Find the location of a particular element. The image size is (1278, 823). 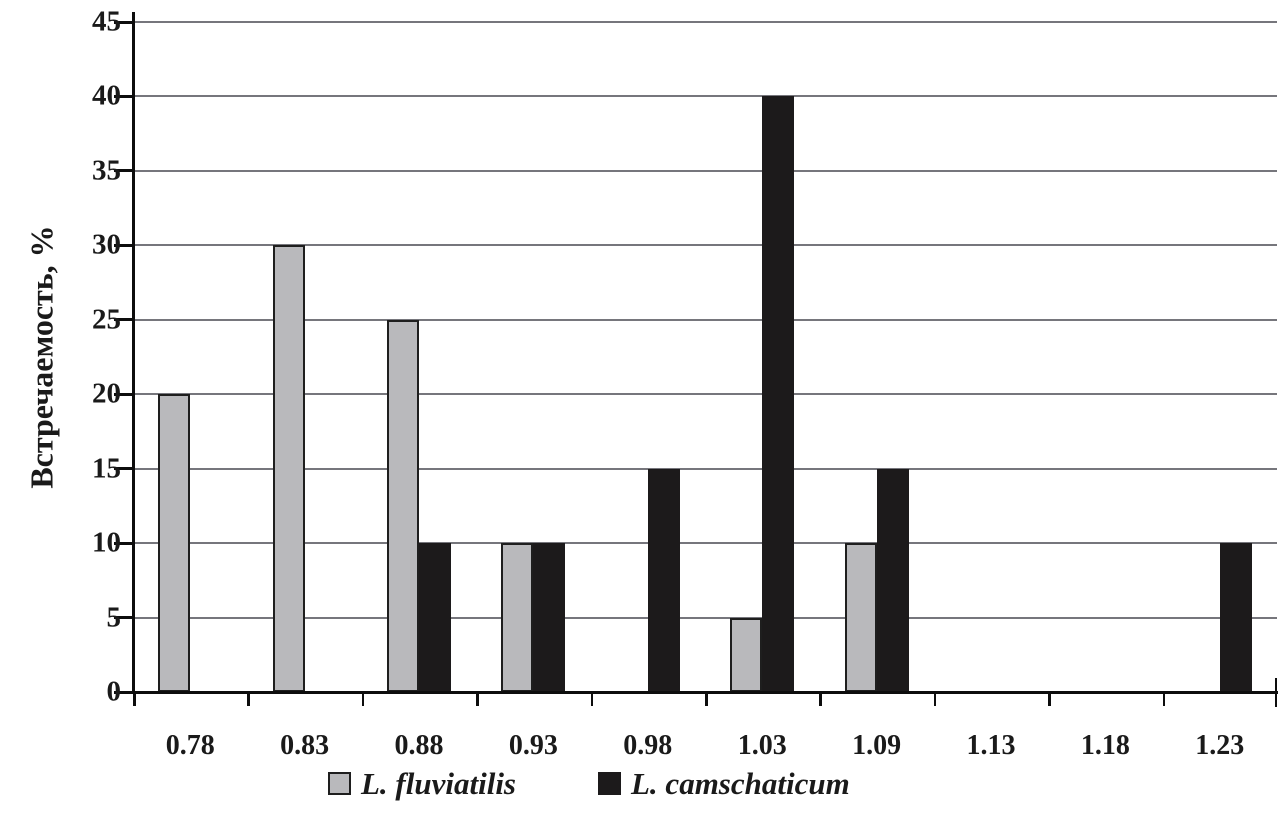

y-axis-title: Встречаемость, % is located at coordinates (41, 357).